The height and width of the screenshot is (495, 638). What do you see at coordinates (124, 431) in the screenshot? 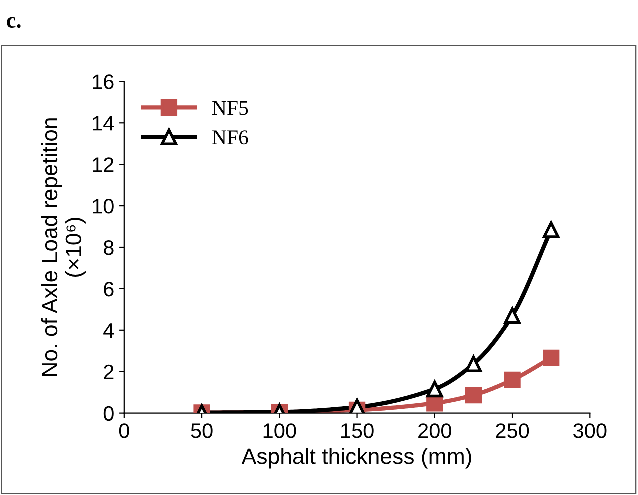
I see `x-tick-label: 0` at bounding box center [124, 431].